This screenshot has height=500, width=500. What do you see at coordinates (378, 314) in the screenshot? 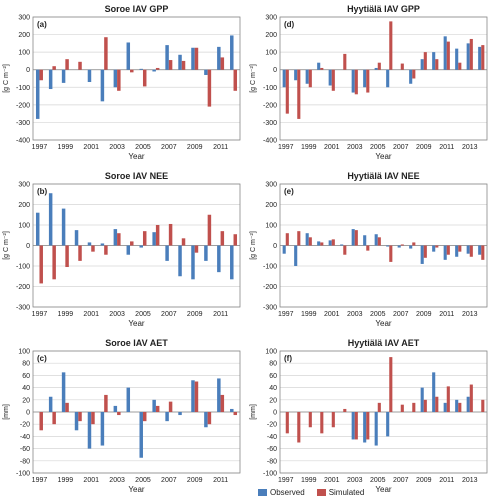
I see `x-tick-label-e: 2005` at bounding box center [378, 314].